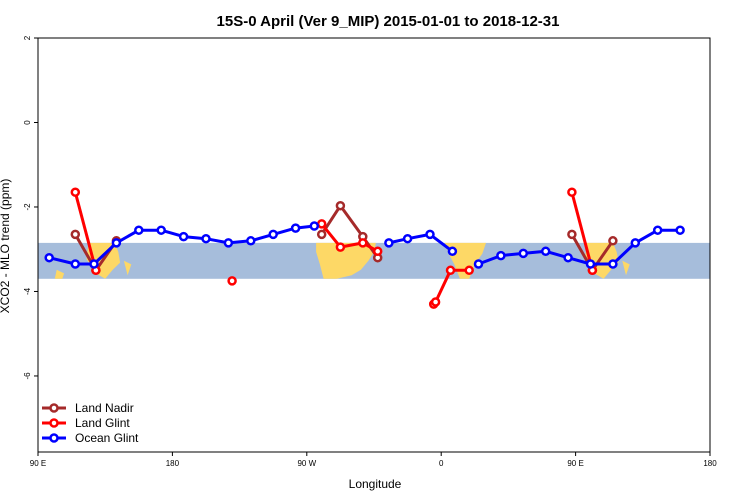 This screenshot has width=750, height=500. Describe the element at coordinates (27, 291) in the screenshot. I see `y-tick-label: -4` at that location.